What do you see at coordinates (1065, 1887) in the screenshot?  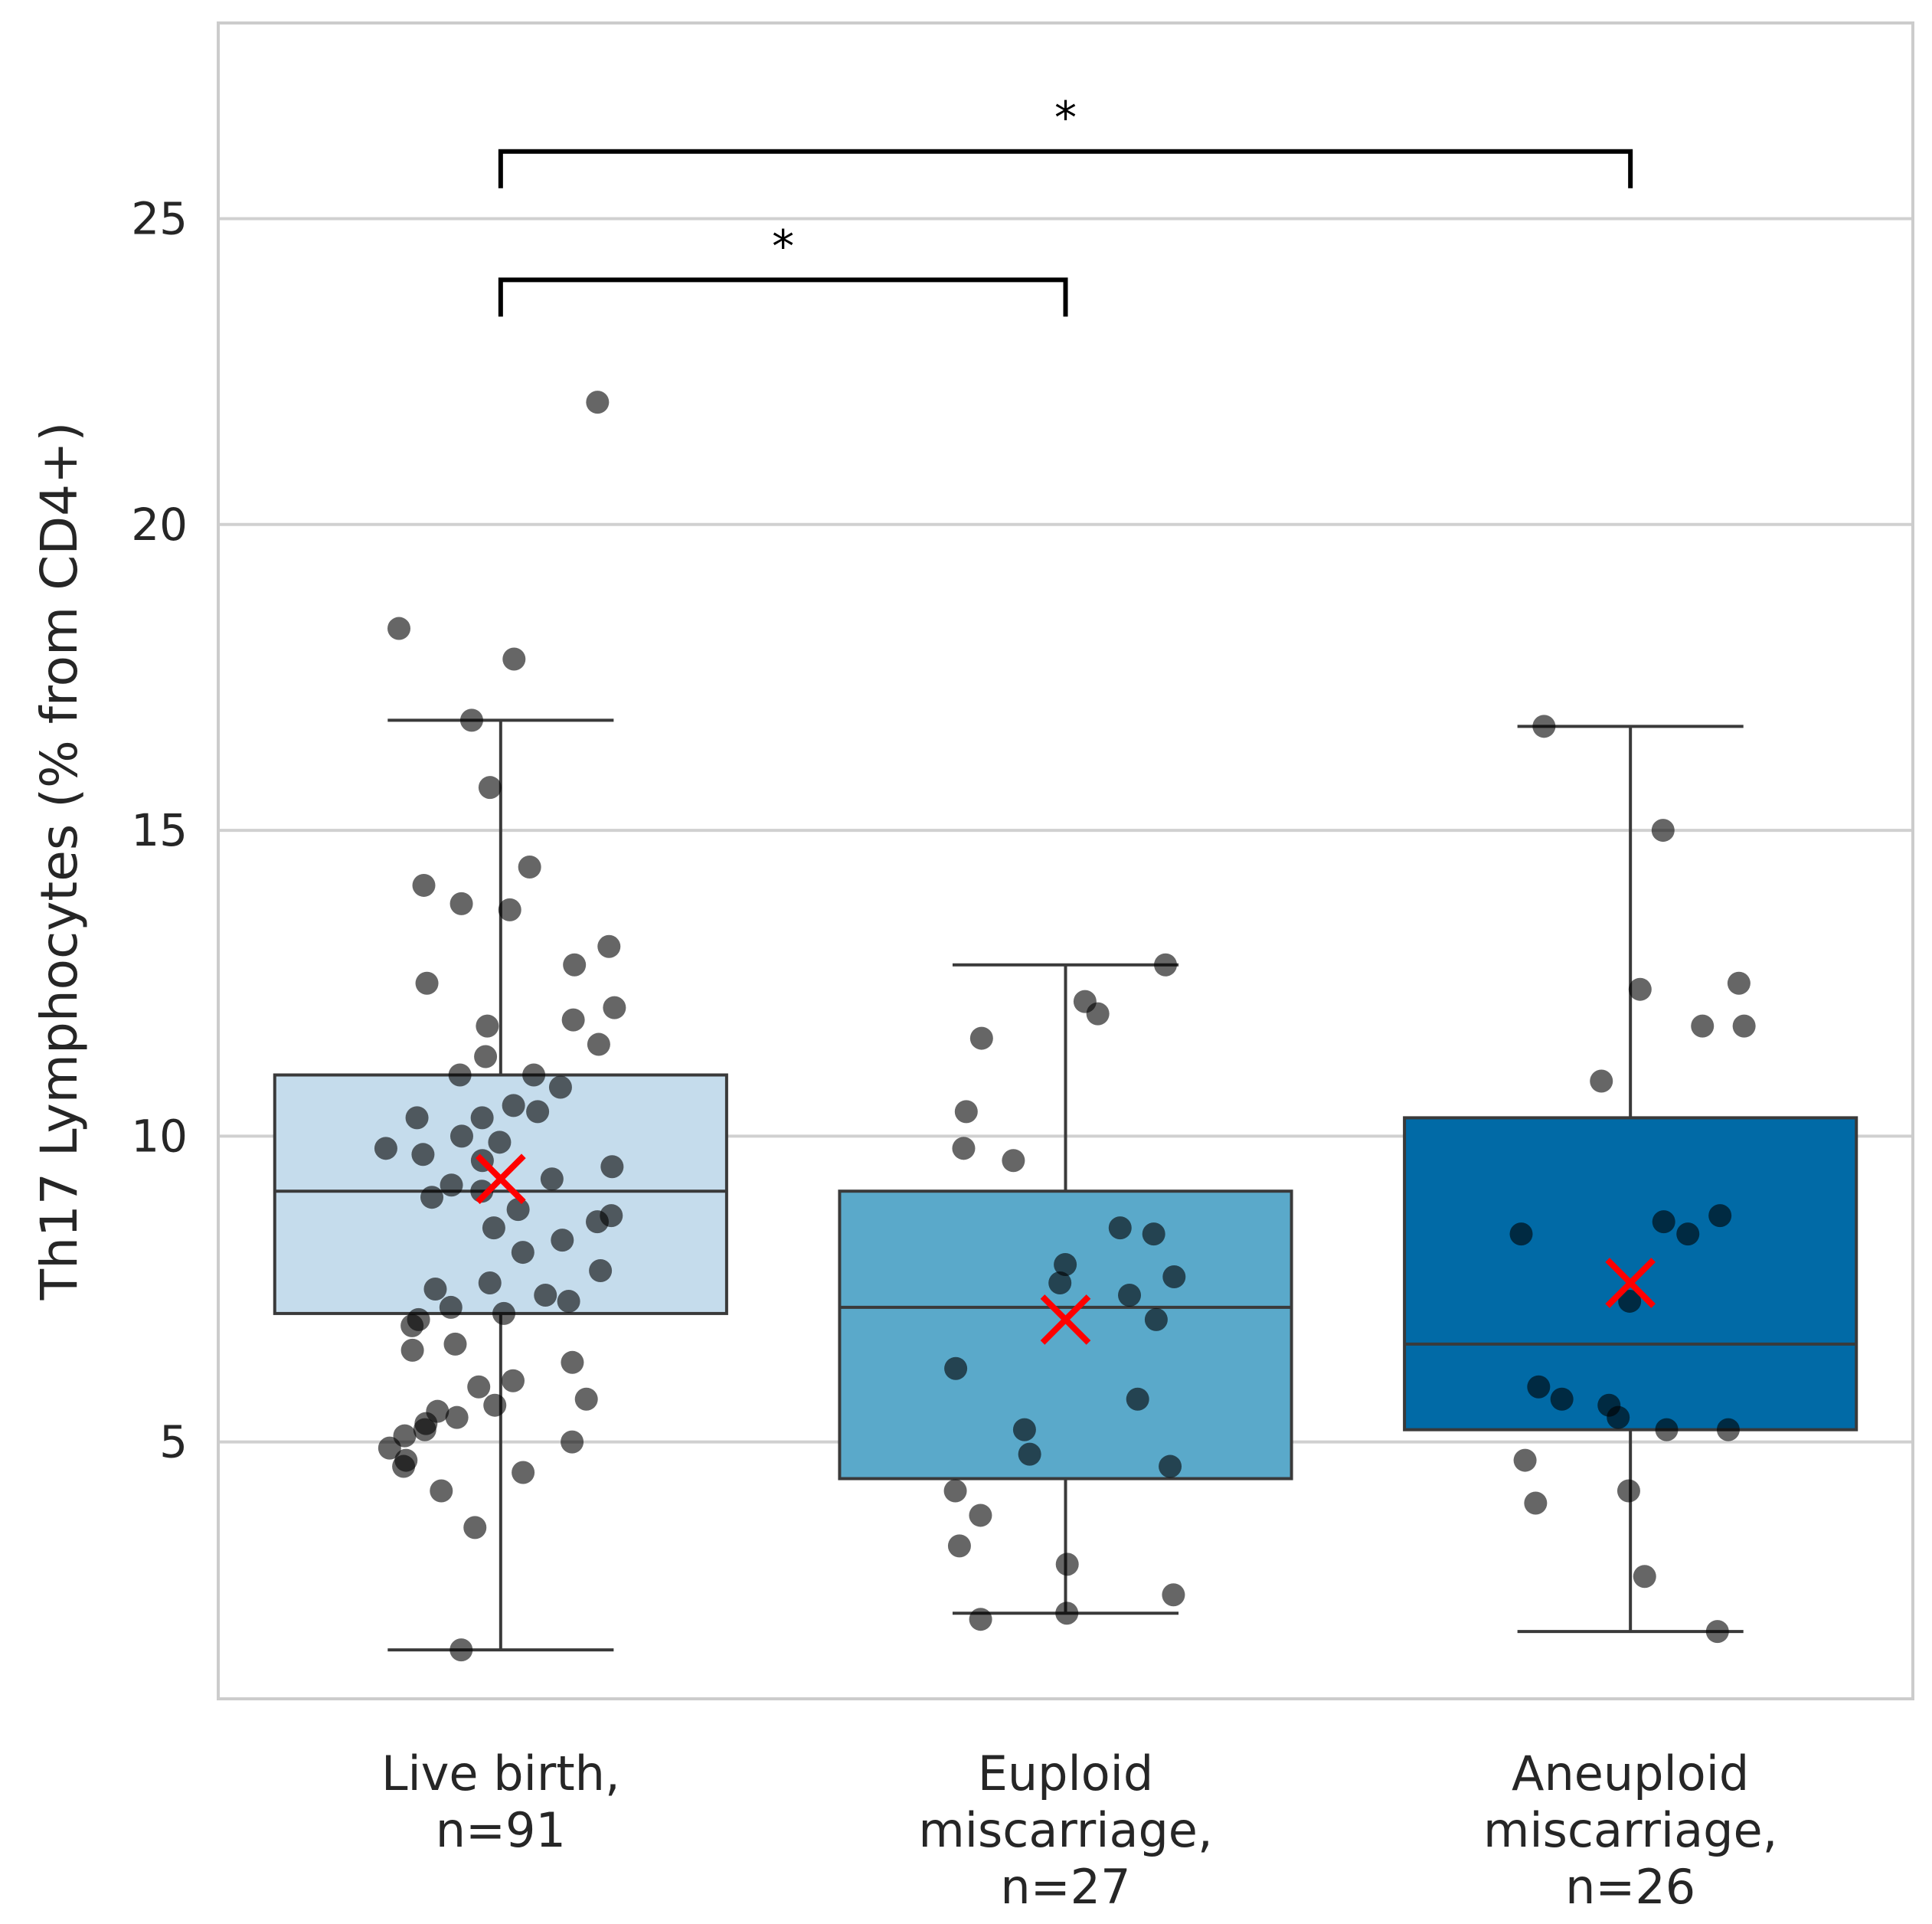 I see `x-category-label: n=27` at bounding box center [1065, 1887].